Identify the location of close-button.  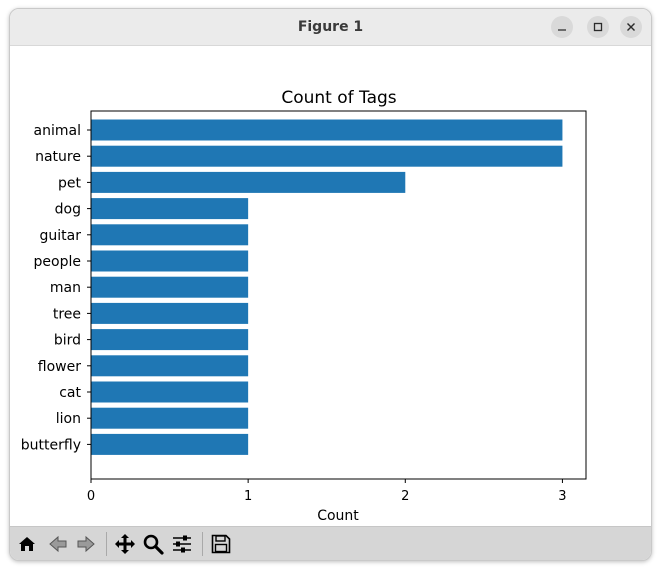
(631, 27).